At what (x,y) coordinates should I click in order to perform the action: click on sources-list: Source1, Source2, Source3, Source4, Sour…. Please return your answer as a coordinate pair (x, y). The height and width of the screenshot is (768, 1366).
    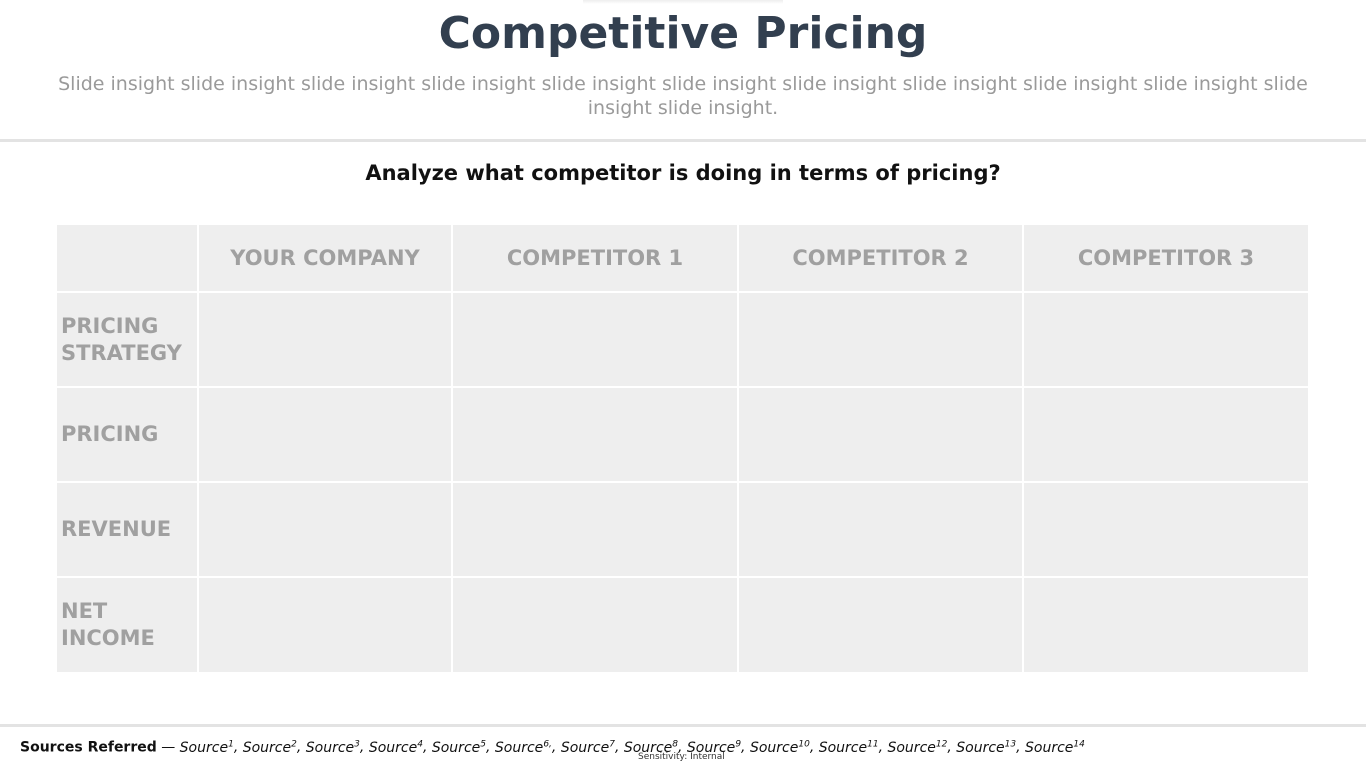
    Looking at the image, I should click on (632, 747).